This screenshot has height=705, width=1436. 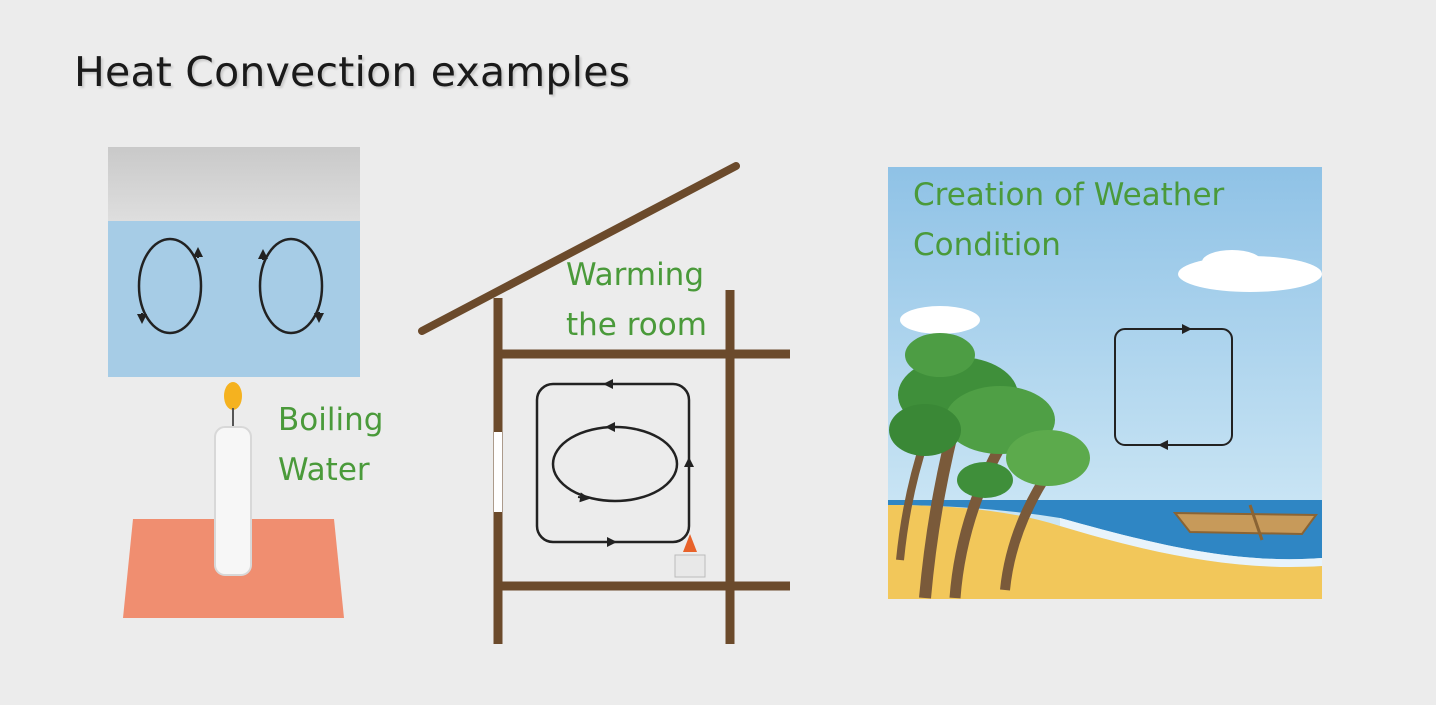 What do you see at coordinates (579, 248) in the screenshot?
I see `roof-beam` at bounding box center [579, 248].